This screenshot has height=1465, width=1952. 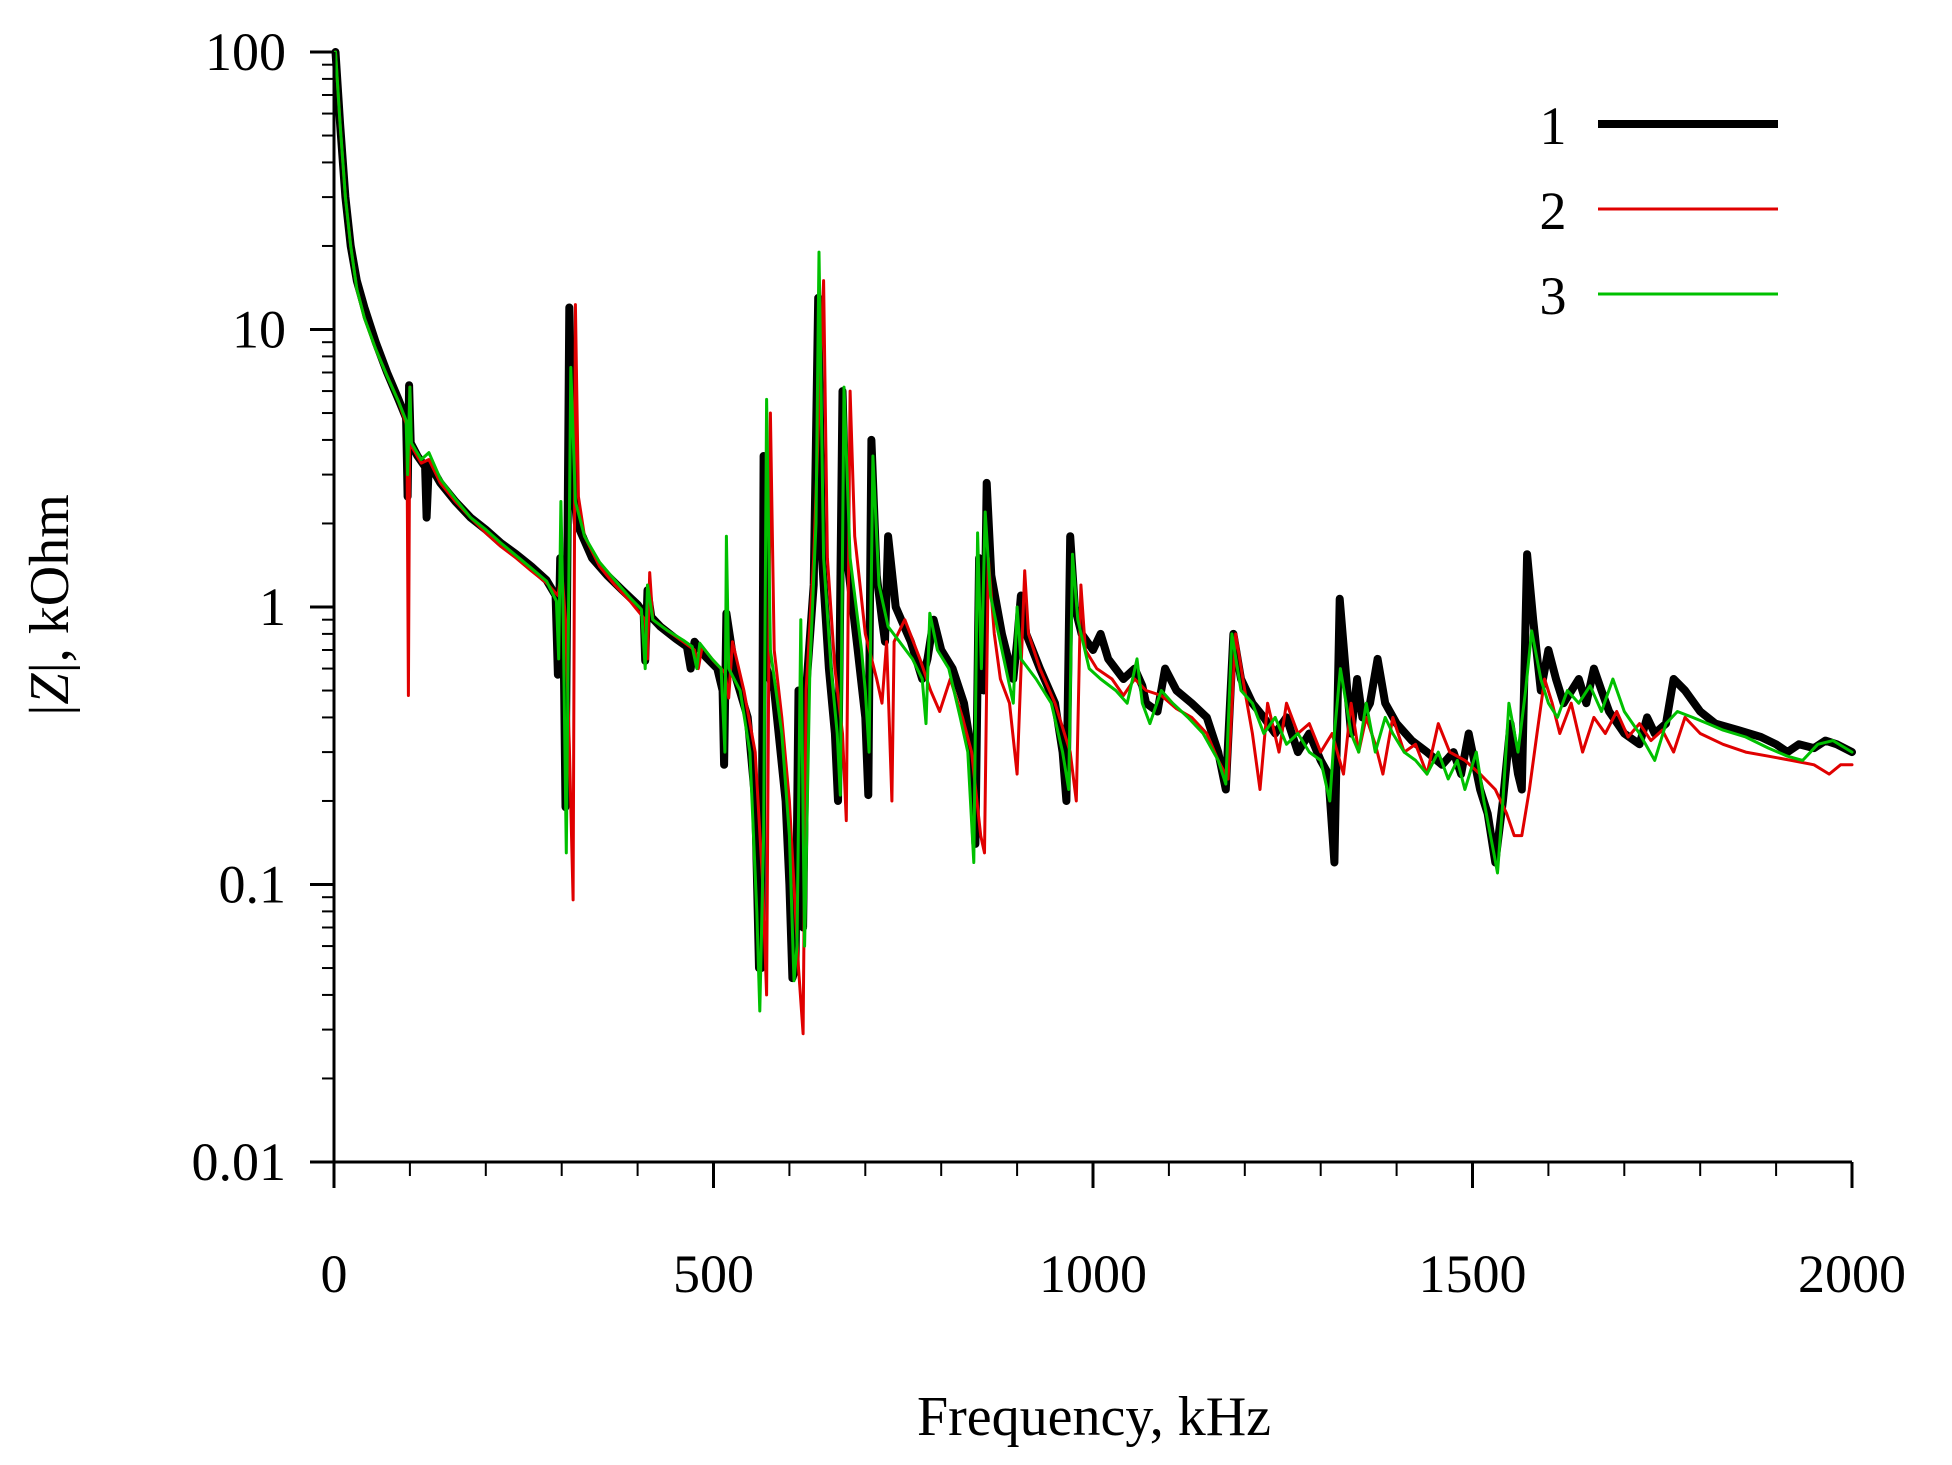 I want to click on x-axis-title: Frequency, kHz, so click(x=1094, y=1417).